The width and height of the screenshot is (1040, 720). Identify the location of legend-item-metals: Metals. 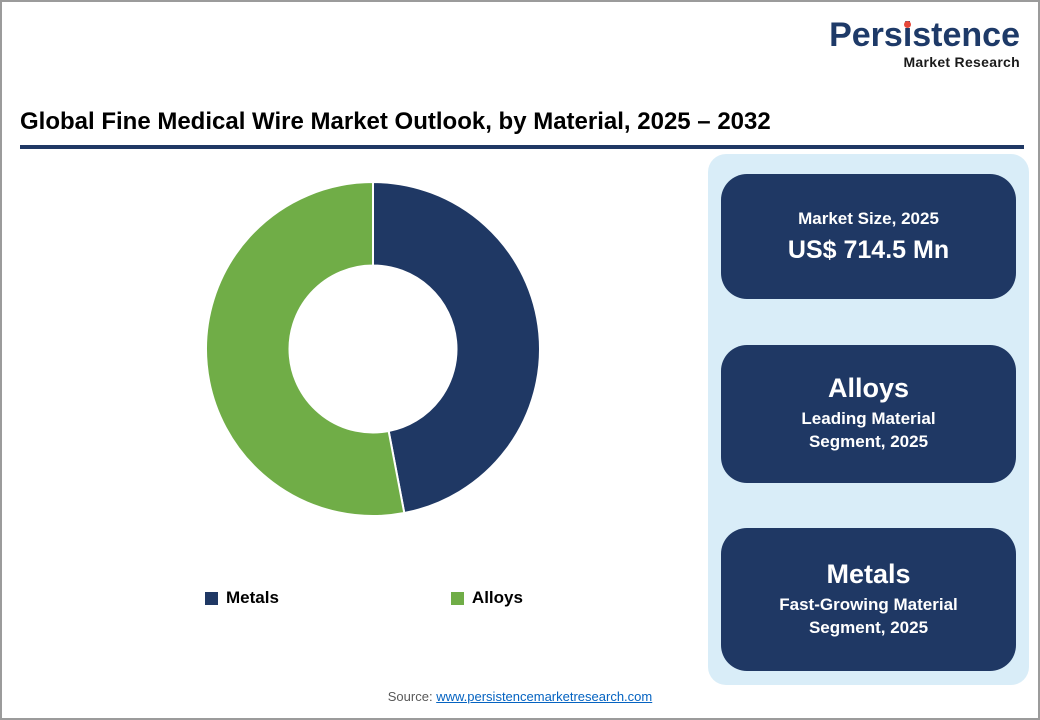
(242, 598).